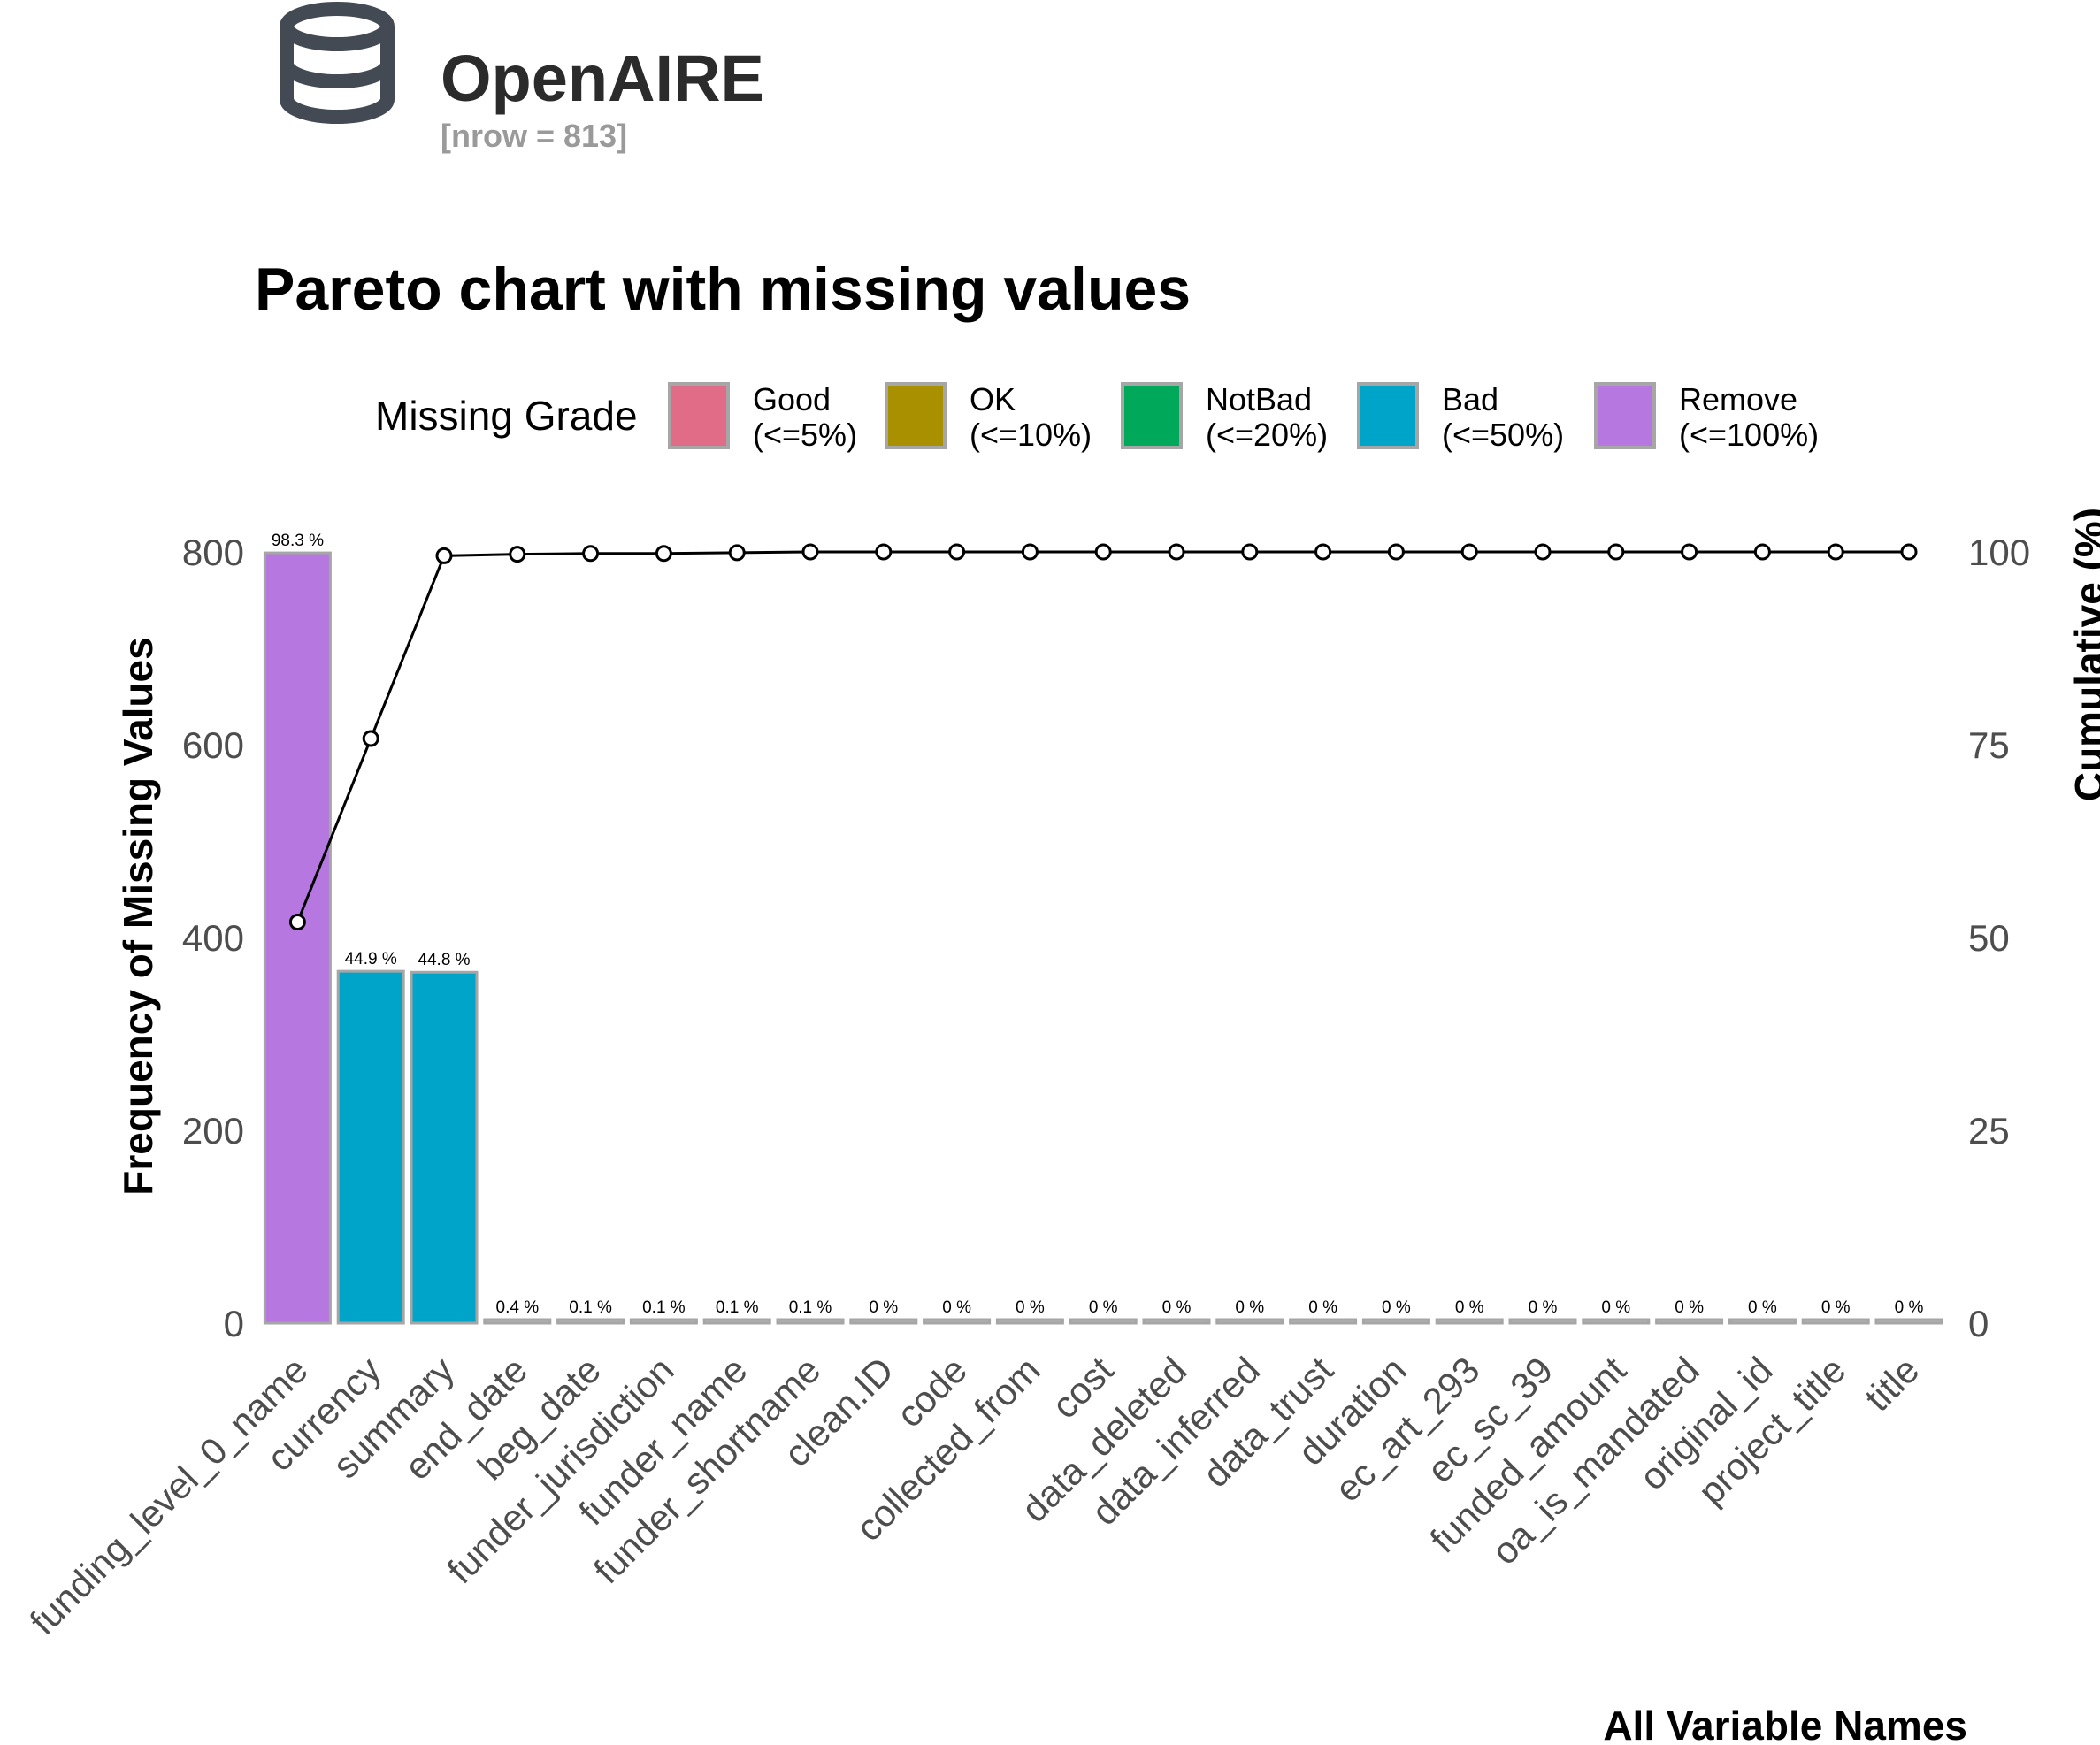 Image resolution: width=2100 pixels, height=1745 pixels. What do you see at coordinates (602, 78) in the screenshot?
I see `brand-title: OpenAIRE` at bounding box center [602, 78].